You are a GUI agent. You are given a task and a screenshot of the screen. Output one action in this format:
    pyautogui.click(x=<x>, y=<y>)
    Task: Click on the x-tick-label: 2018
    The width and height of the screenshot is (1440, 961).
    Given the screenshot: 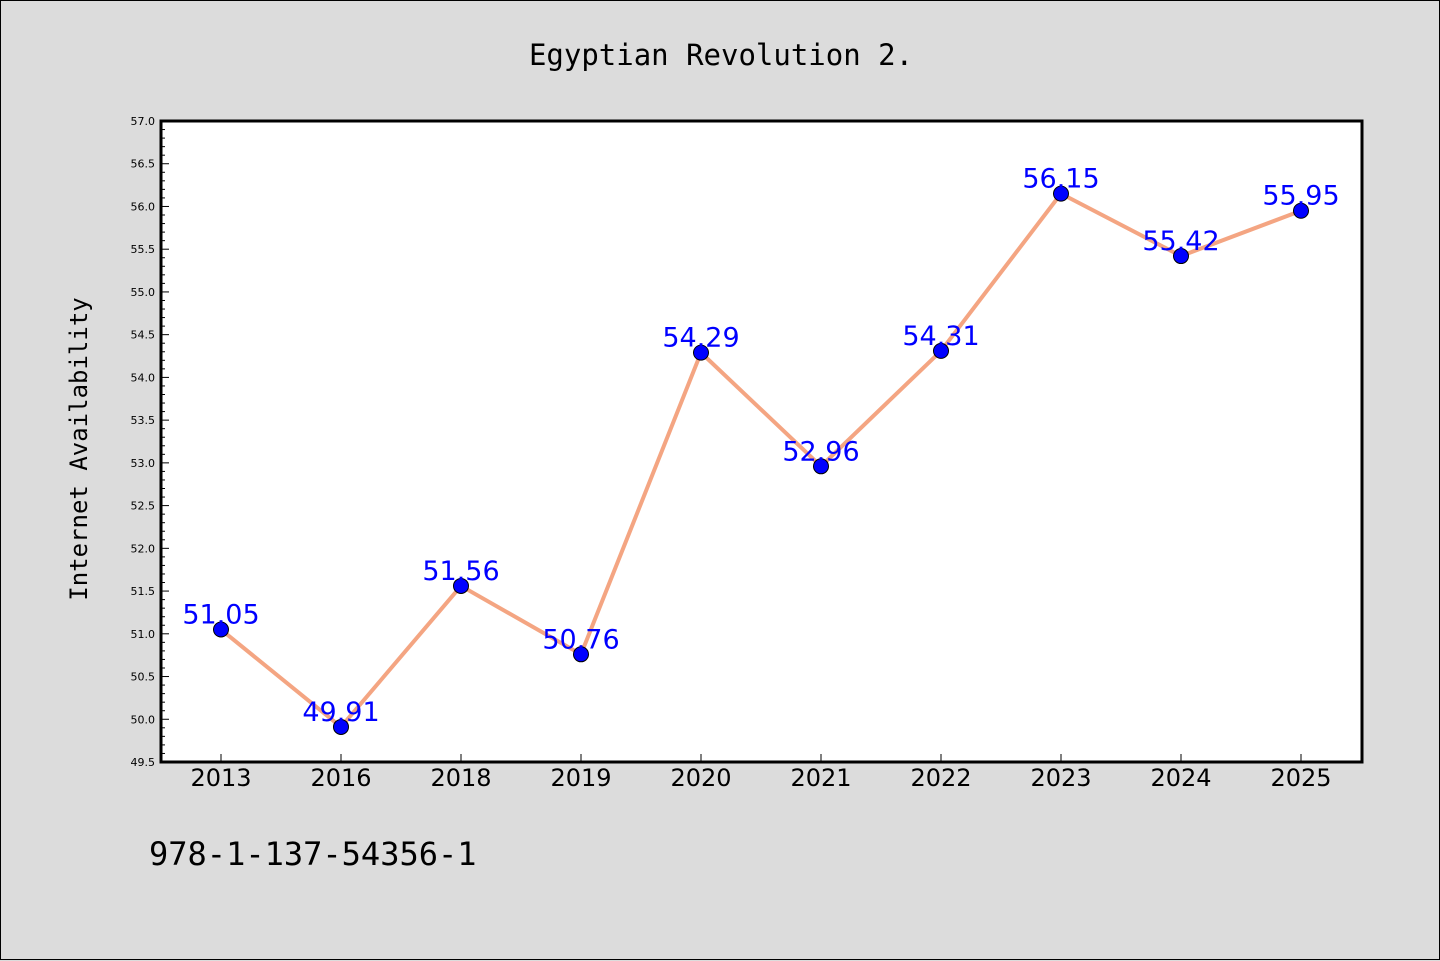 What is the action you would take?
    pyautogui.click(x=460, y=778)
    